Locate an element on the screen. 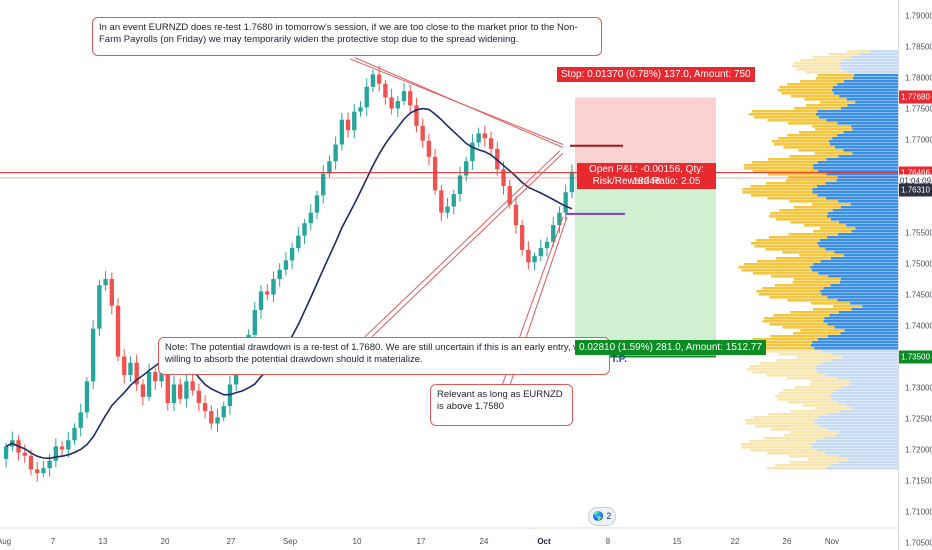 The height and width of the screenshot is (550, 932). time-tick-label: 15 is located at coordinates (677, 541).